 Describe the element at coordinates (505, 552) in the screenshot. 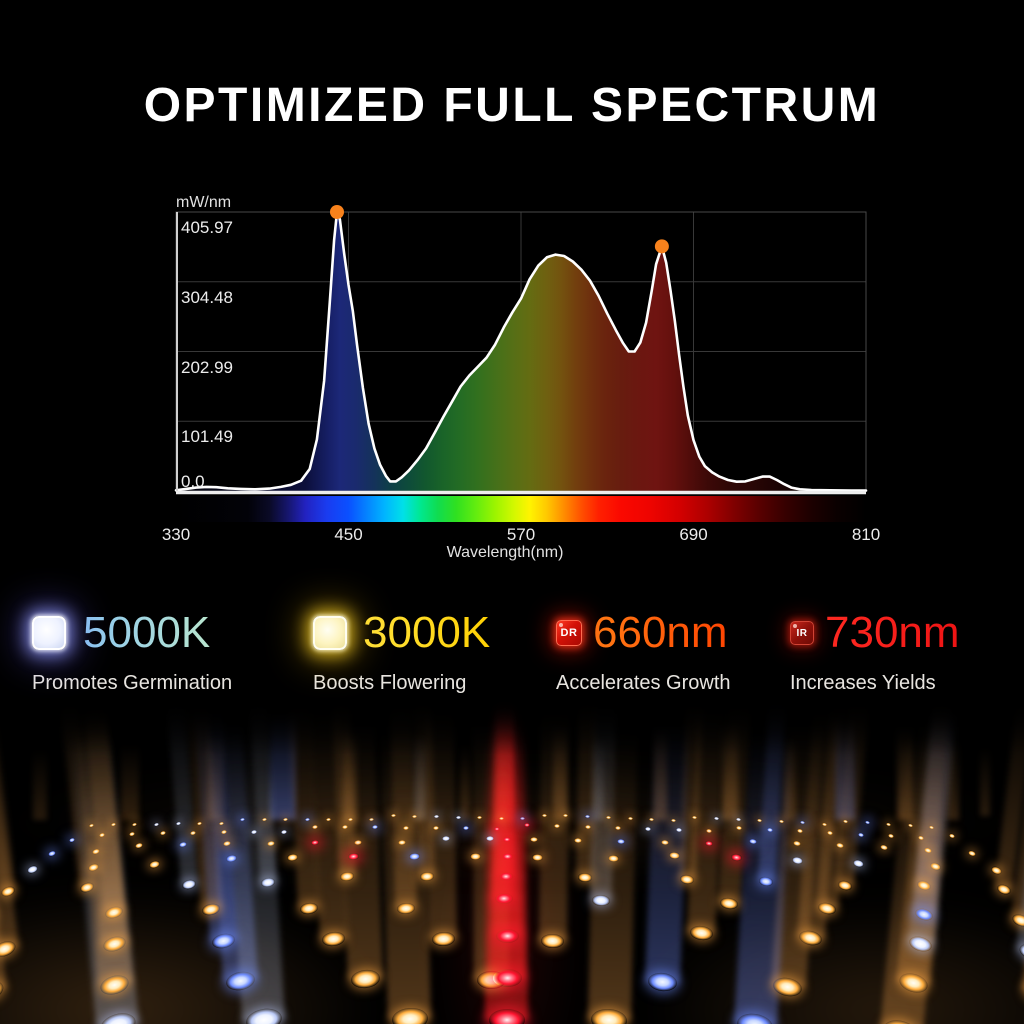

I see `x-axis-title: Wavelength(nm)` at that location.